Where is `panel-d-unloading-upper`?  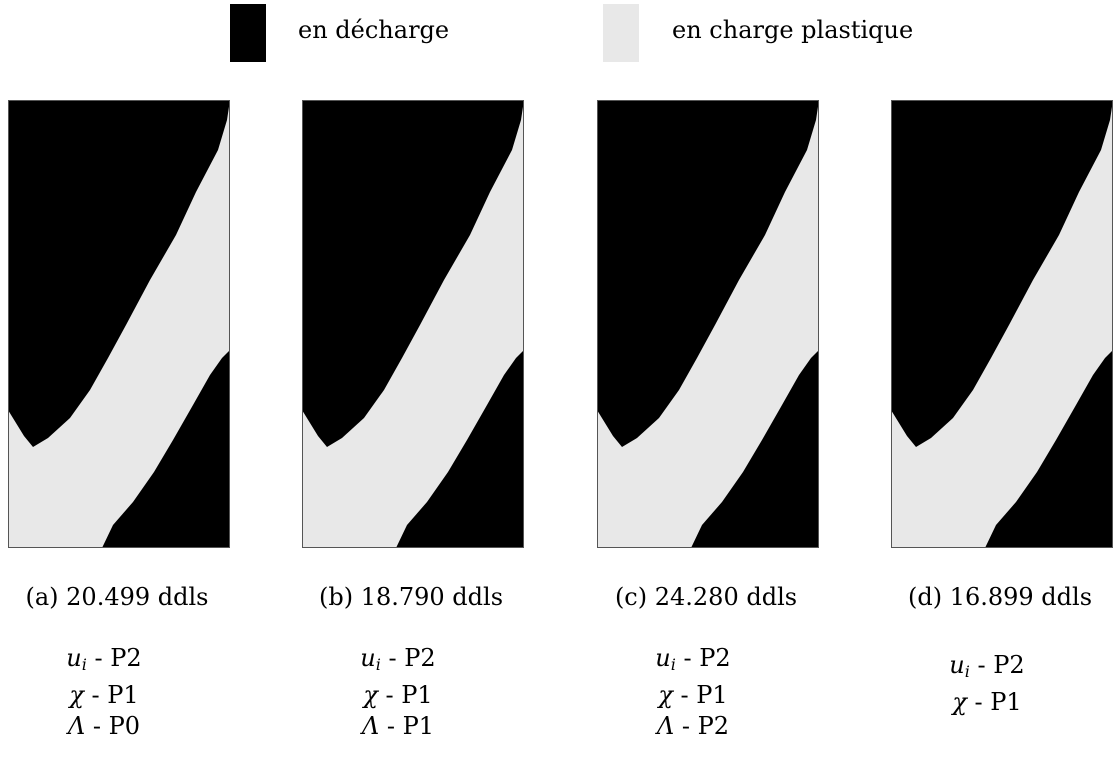 panel-d-unloading-upper is located at coordinates (1002, 273).